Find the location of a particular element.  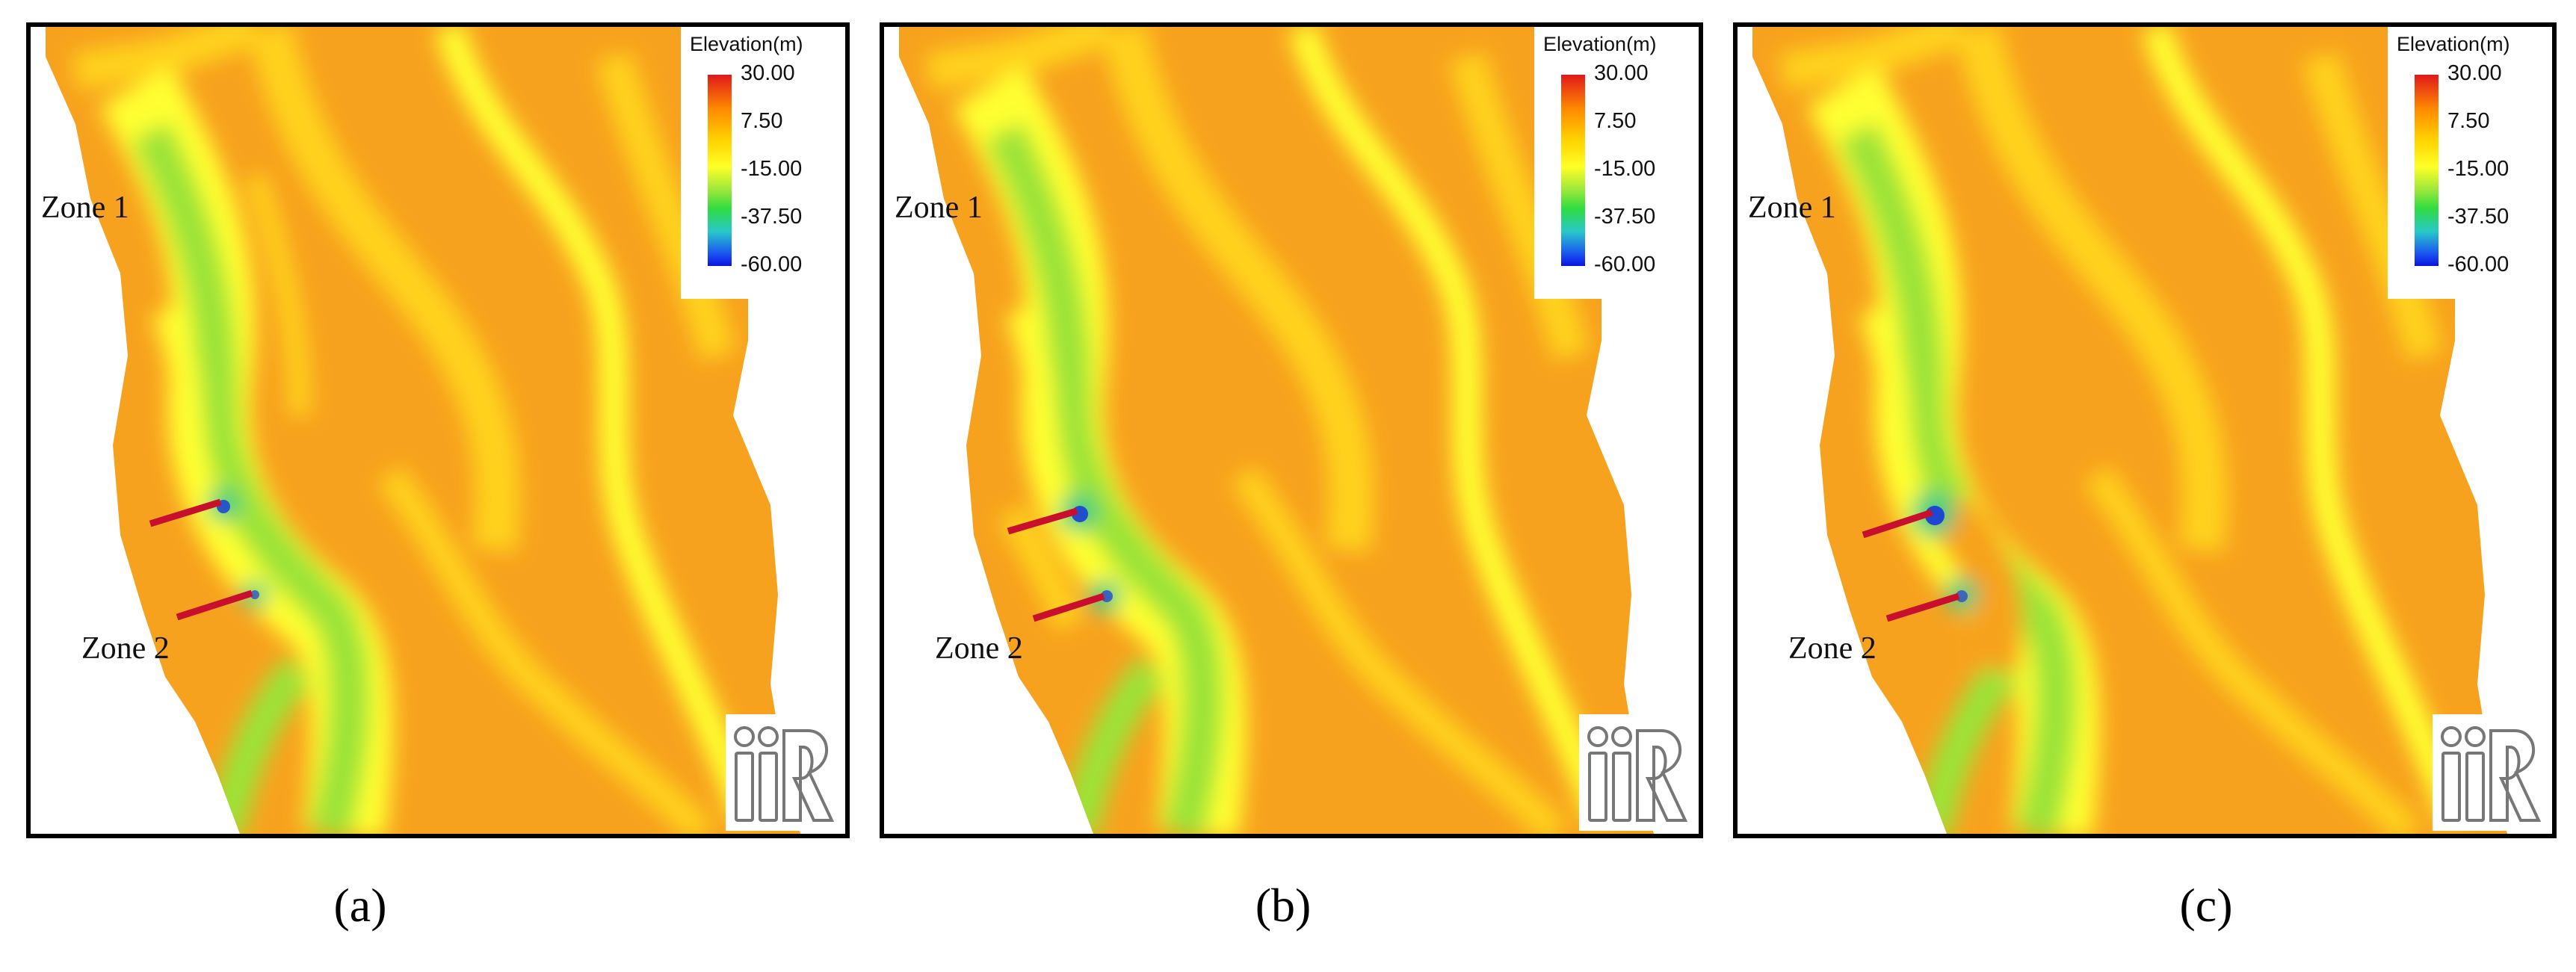

caption-b: (b) is located at coordinates (1283, 906).